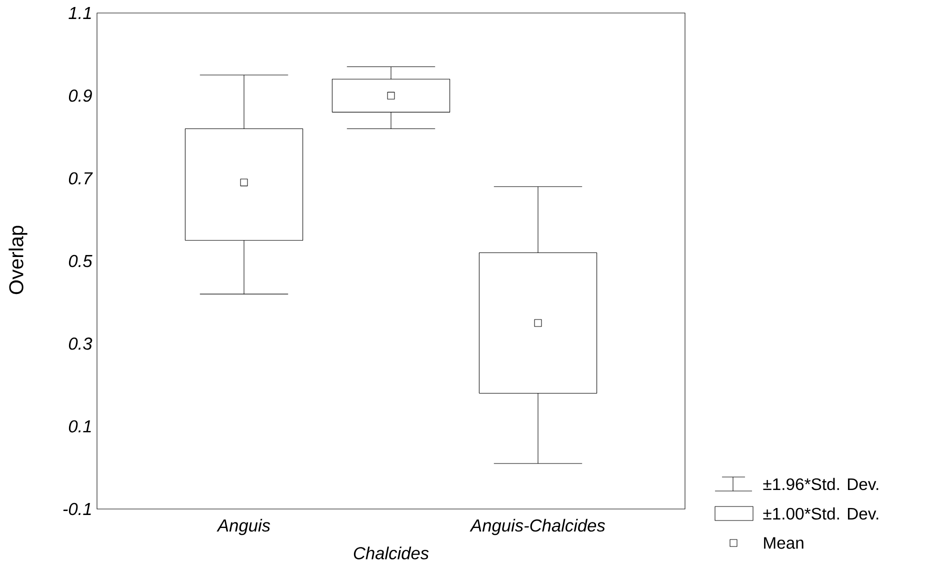 This screenshot has height=571, width=927. I want to click on y-tick-label: 0.9, so click(80, 96).